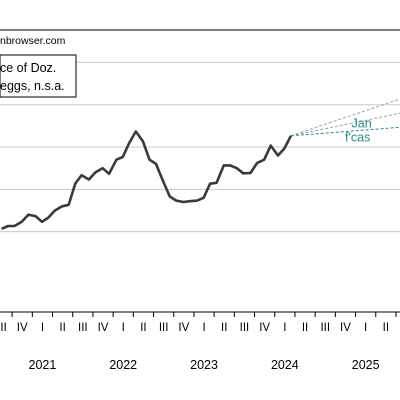  I want to click on year-label: 2023, so click(204, 365).